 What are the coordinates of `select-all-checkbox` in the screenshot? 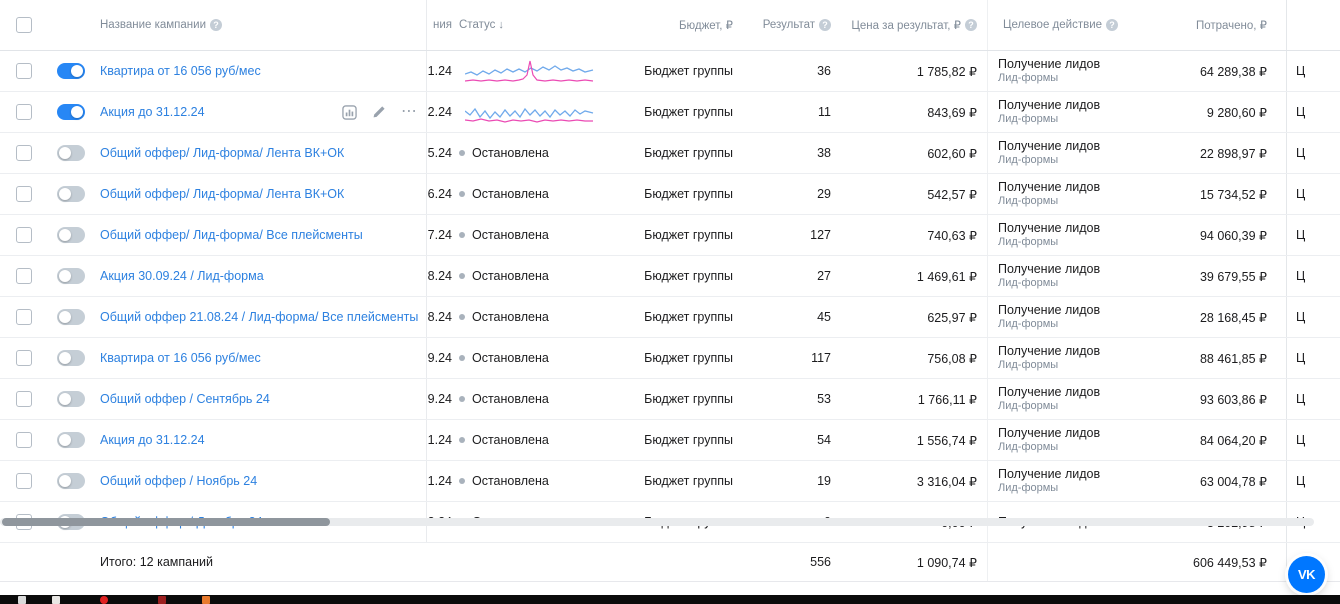 It's located at (24, 25).